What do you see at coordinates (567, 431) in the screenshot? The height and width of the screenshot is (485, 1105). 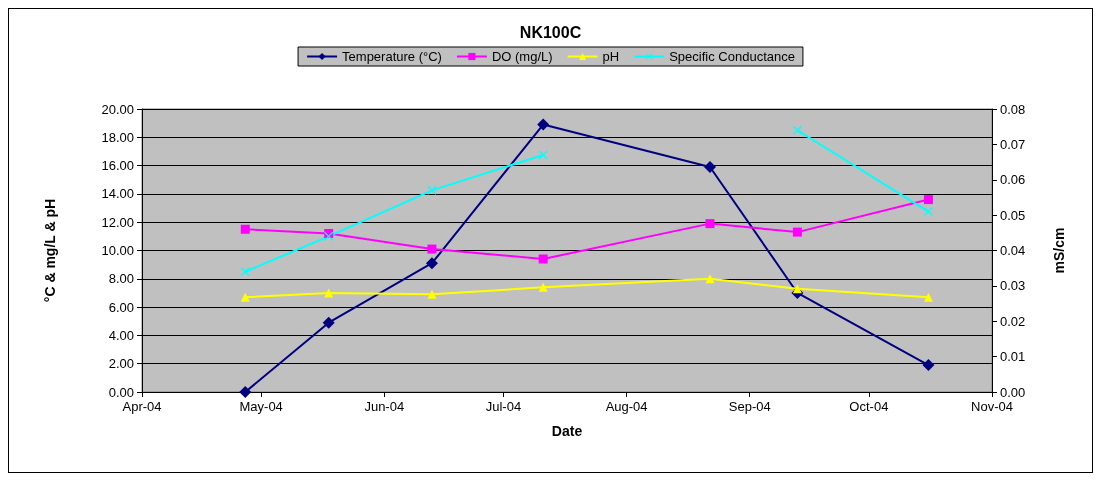 I see `x-axis-title: Date` at bounding box center [567, 431].